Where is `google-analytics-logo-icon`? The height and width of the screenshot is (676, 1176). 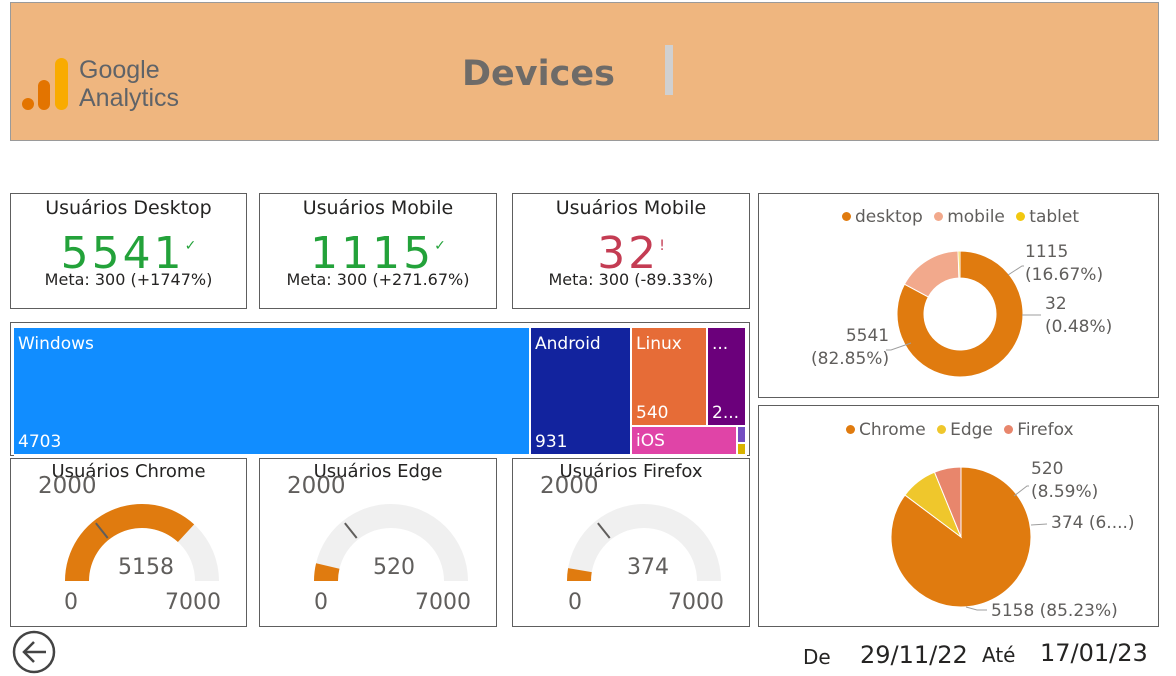 google-analytics-logo-icon is located at coordinates (45, 84).